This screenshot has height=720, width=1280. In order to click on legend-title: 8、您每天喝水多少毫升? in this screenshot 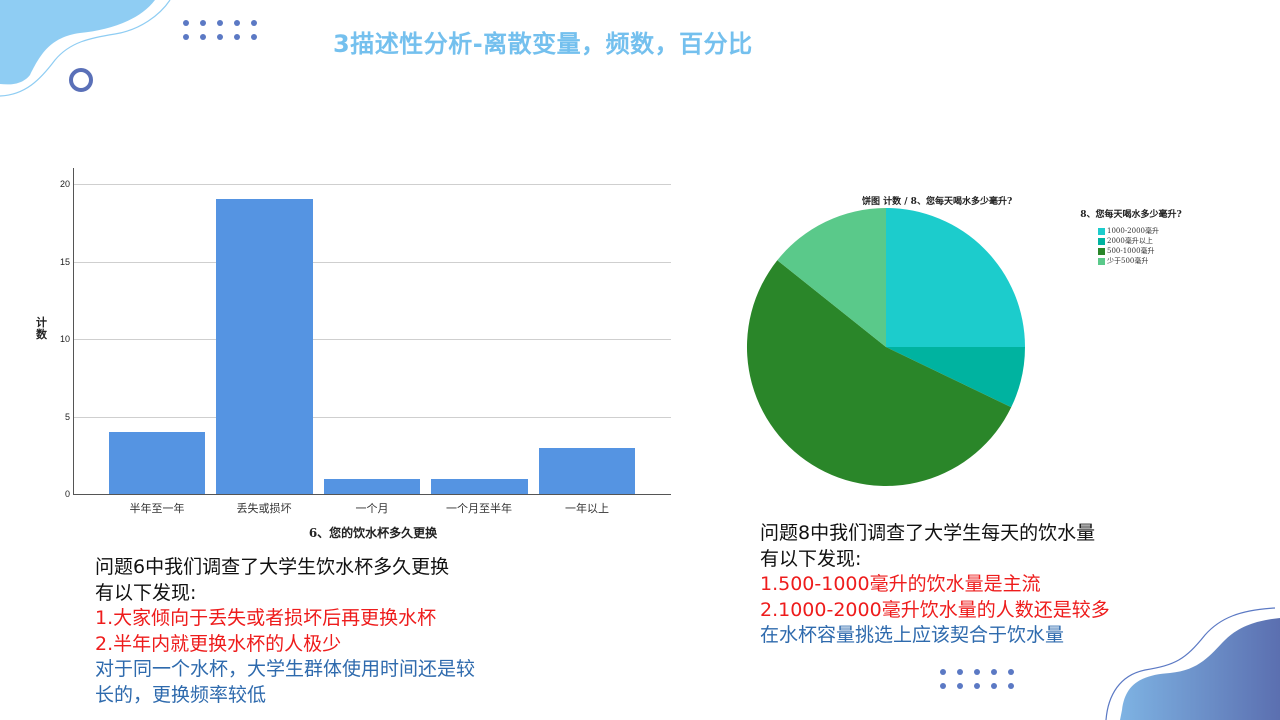, I will do `click(1131, 215)`.